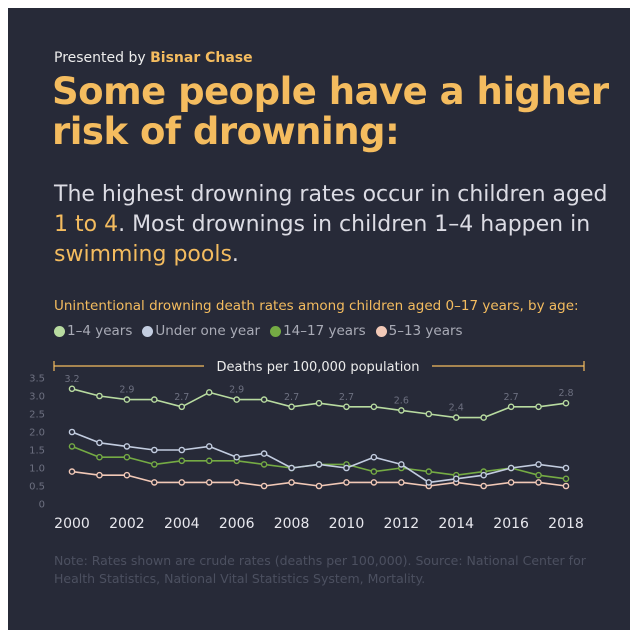 The width and height of the screenshot is (638, 638). Describe the element at coordinates (292, 524) in the screenshot. I see `x-tick-label: 2008` at that location.